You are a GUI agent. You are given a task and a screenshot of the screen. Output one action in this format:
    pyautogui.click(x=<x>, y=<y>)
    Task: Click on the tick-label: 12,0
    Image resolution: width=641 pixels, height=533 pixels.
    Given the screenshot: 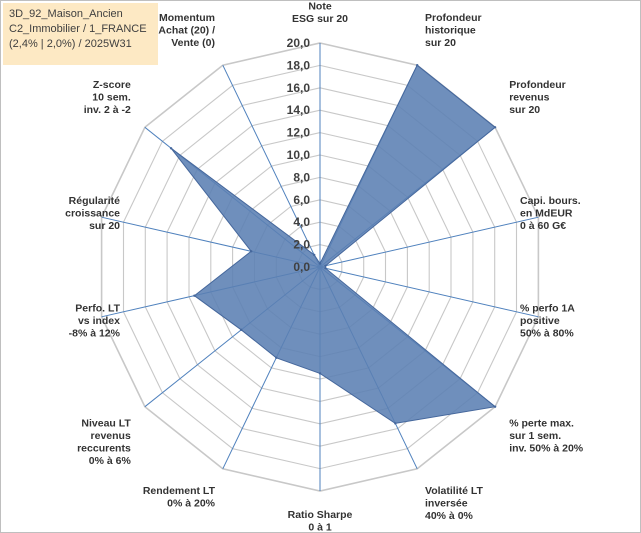 What is the action you would take?
    pyautogui.click(x=299, y=133)
    